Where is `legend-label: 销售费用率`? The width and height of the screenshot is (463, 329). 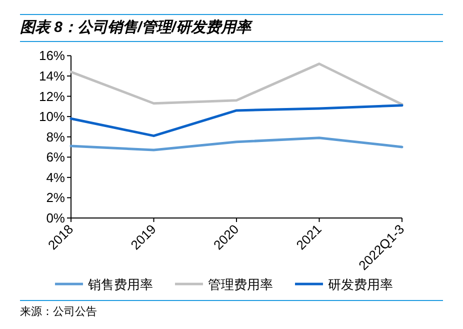
legend-label: 销售费用率 is located at coordinates (120, 284).